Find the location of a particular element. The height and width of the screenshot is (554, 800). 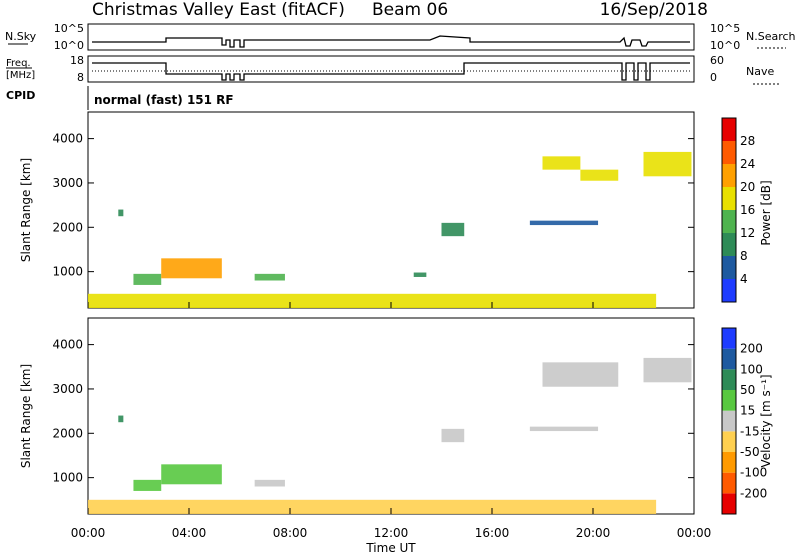

xtick-label: 04:00 is located at coordinates (189, 533).